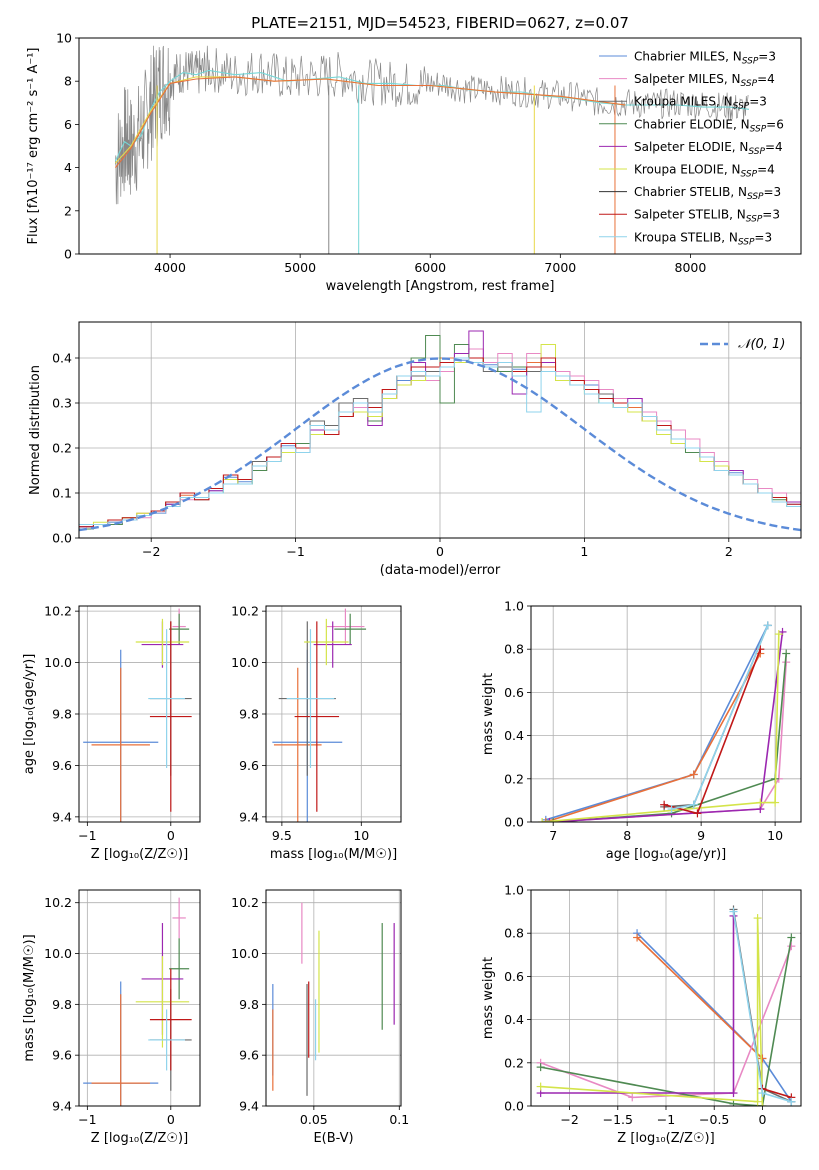 This screenshot has width=819, height=1170. What do you see at coordinates (714, 1119) in the screenshot?
I see `x-tick-label: −0.5` at bounding box center [714, 1119].